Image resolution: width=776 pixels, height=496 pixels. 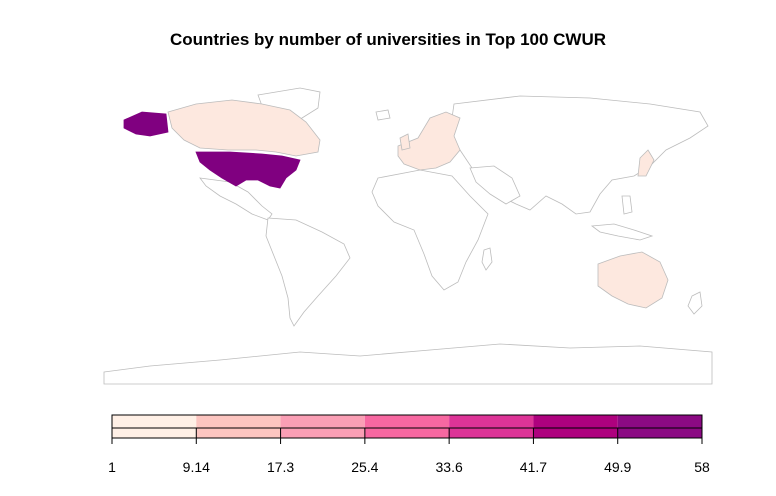 I want to click on legend-tick-label: 9.14, so click(x=196, y=467).